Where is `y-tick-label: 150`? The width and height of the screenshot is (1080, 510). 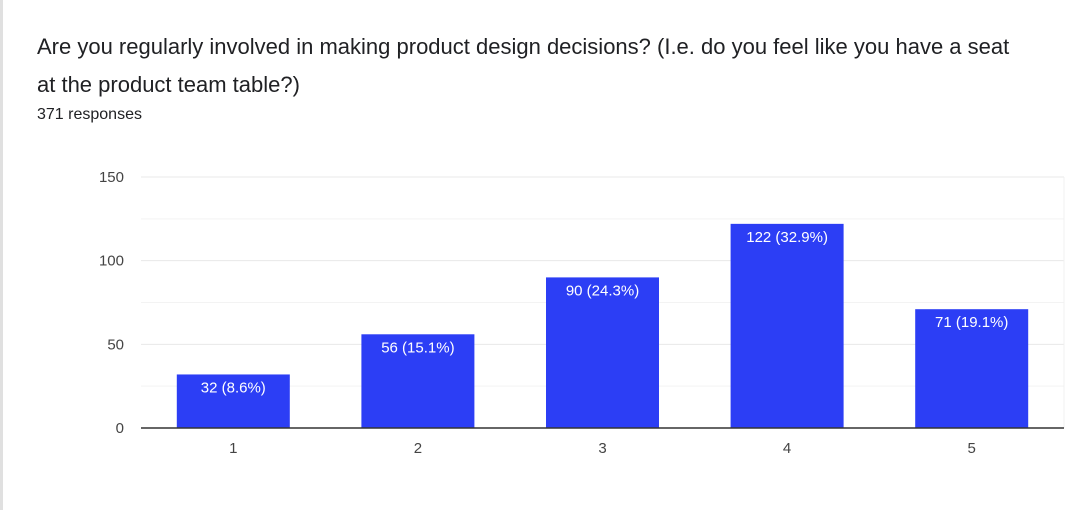 y-tick-label: 150 is located at coordinates (111, 177).